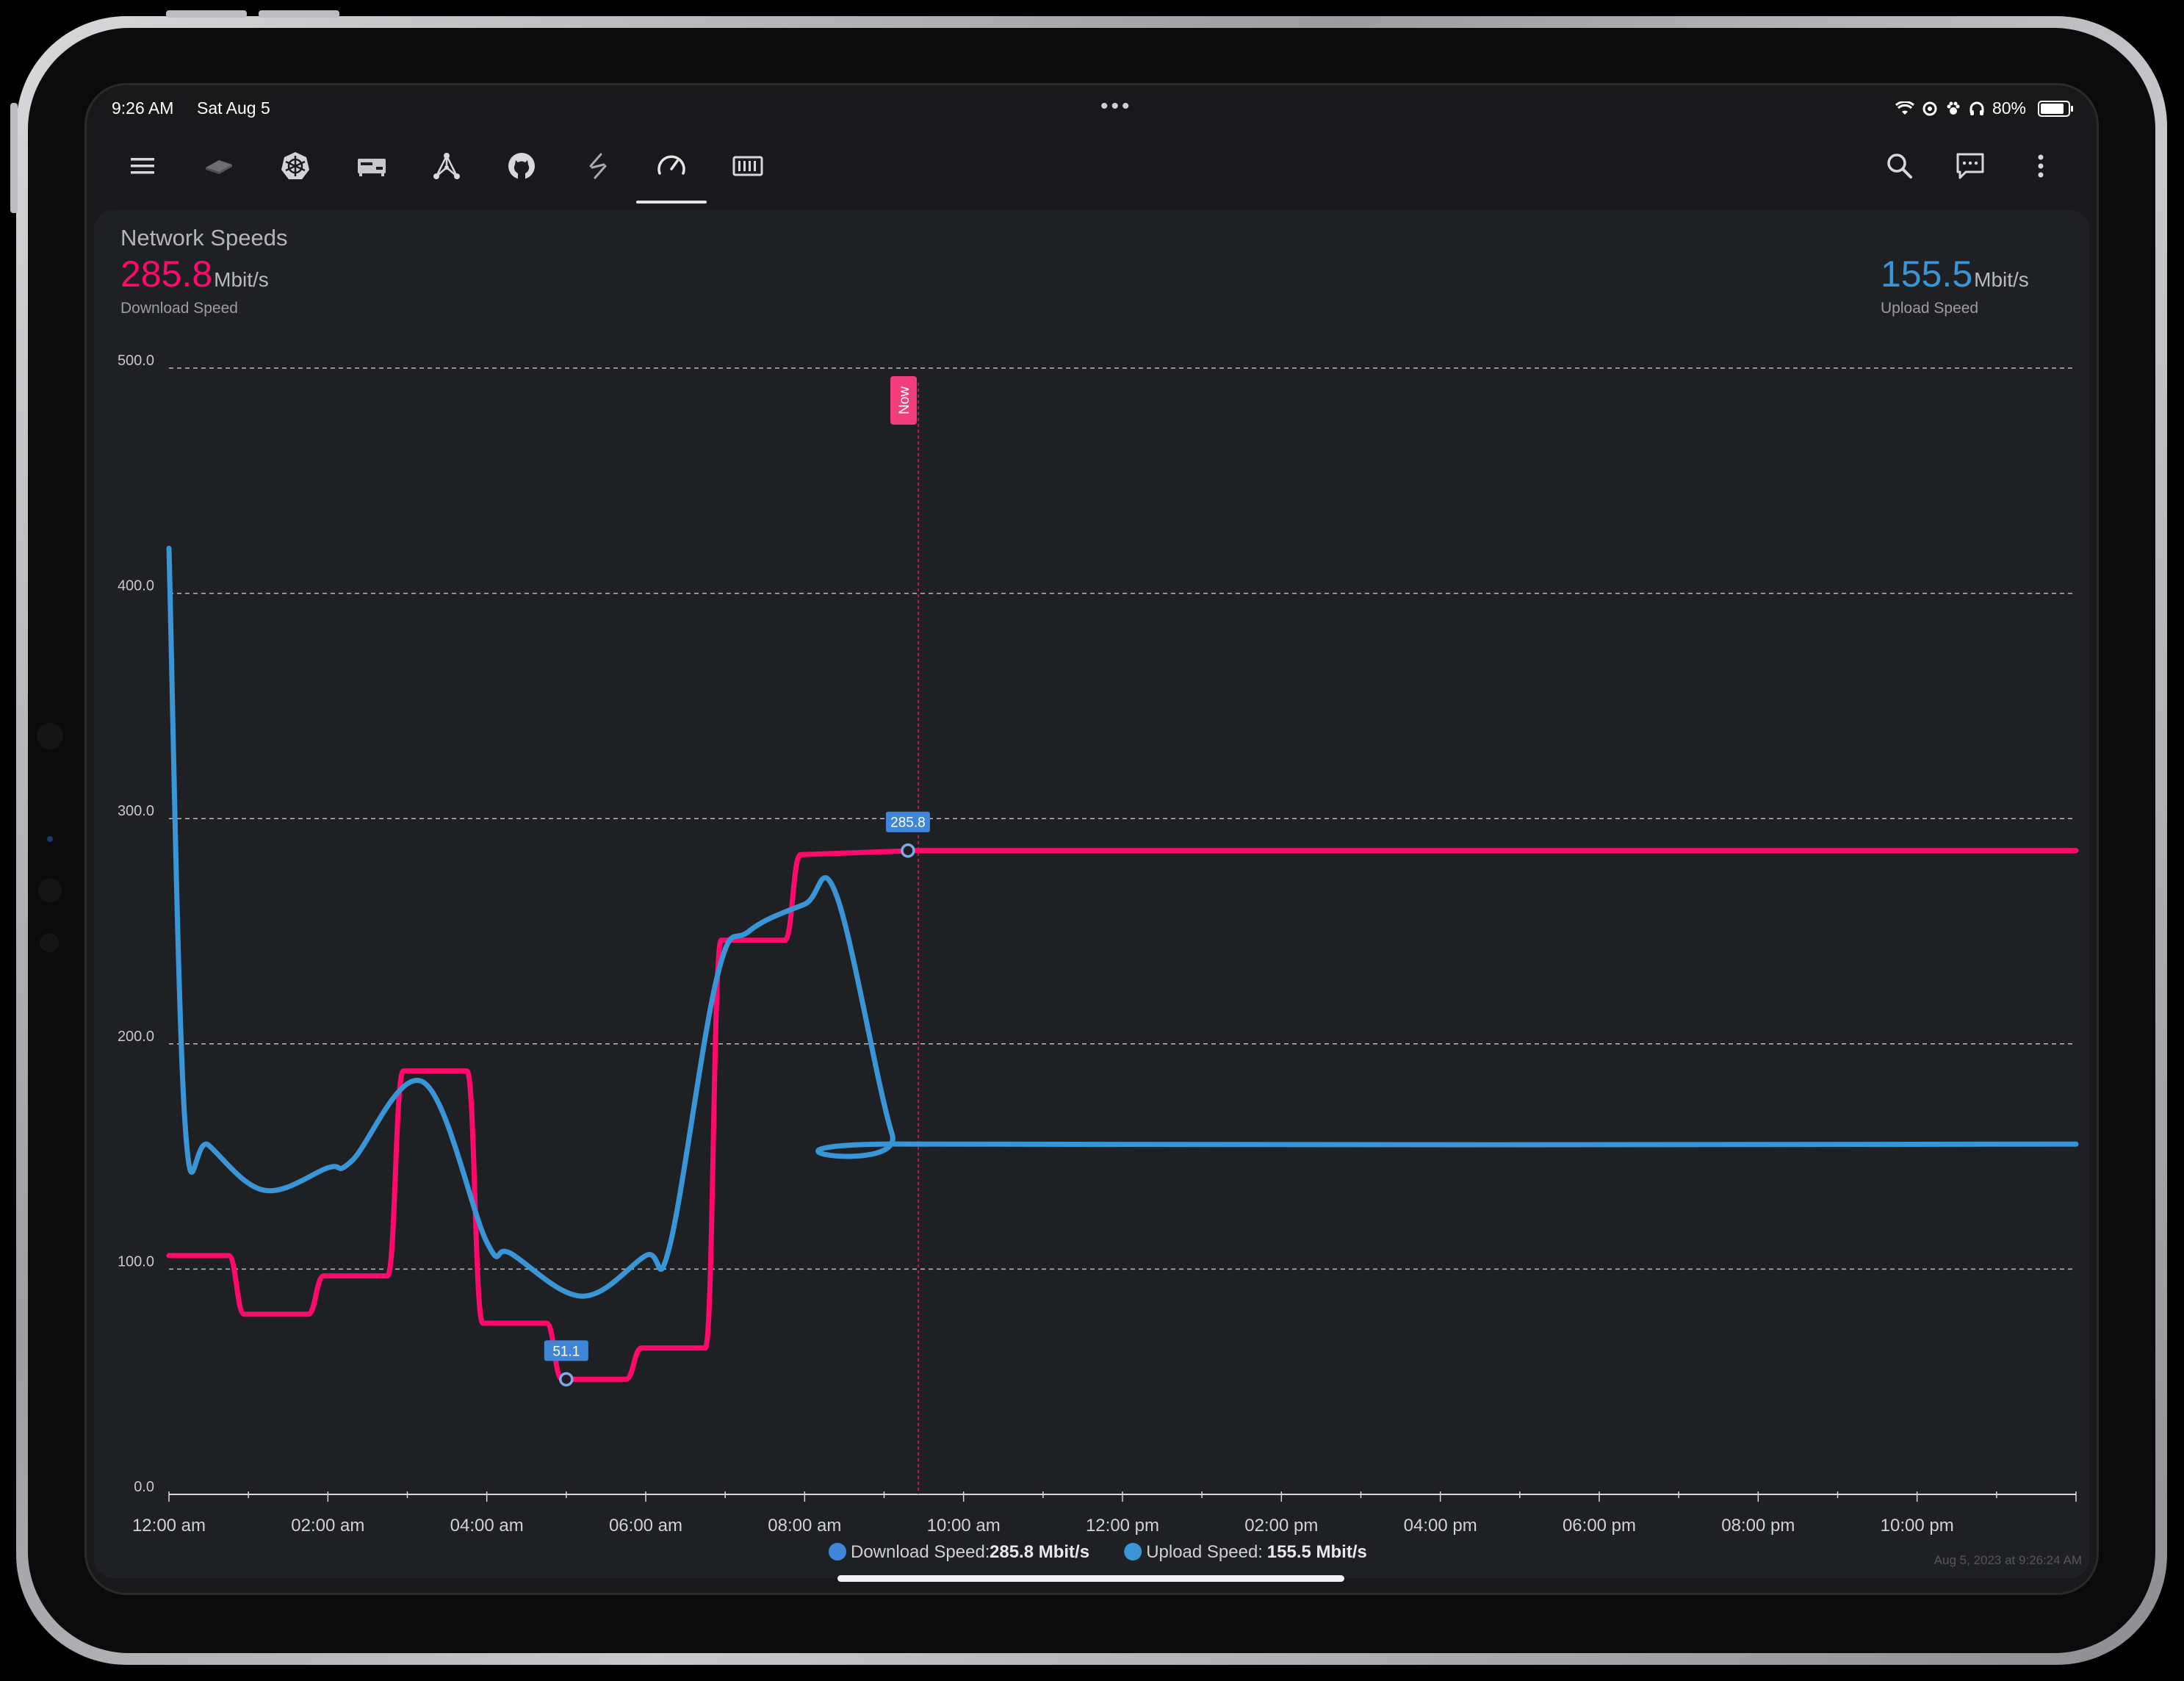  I want to click on upload-marker-label: 285.8, so click(908, 823).